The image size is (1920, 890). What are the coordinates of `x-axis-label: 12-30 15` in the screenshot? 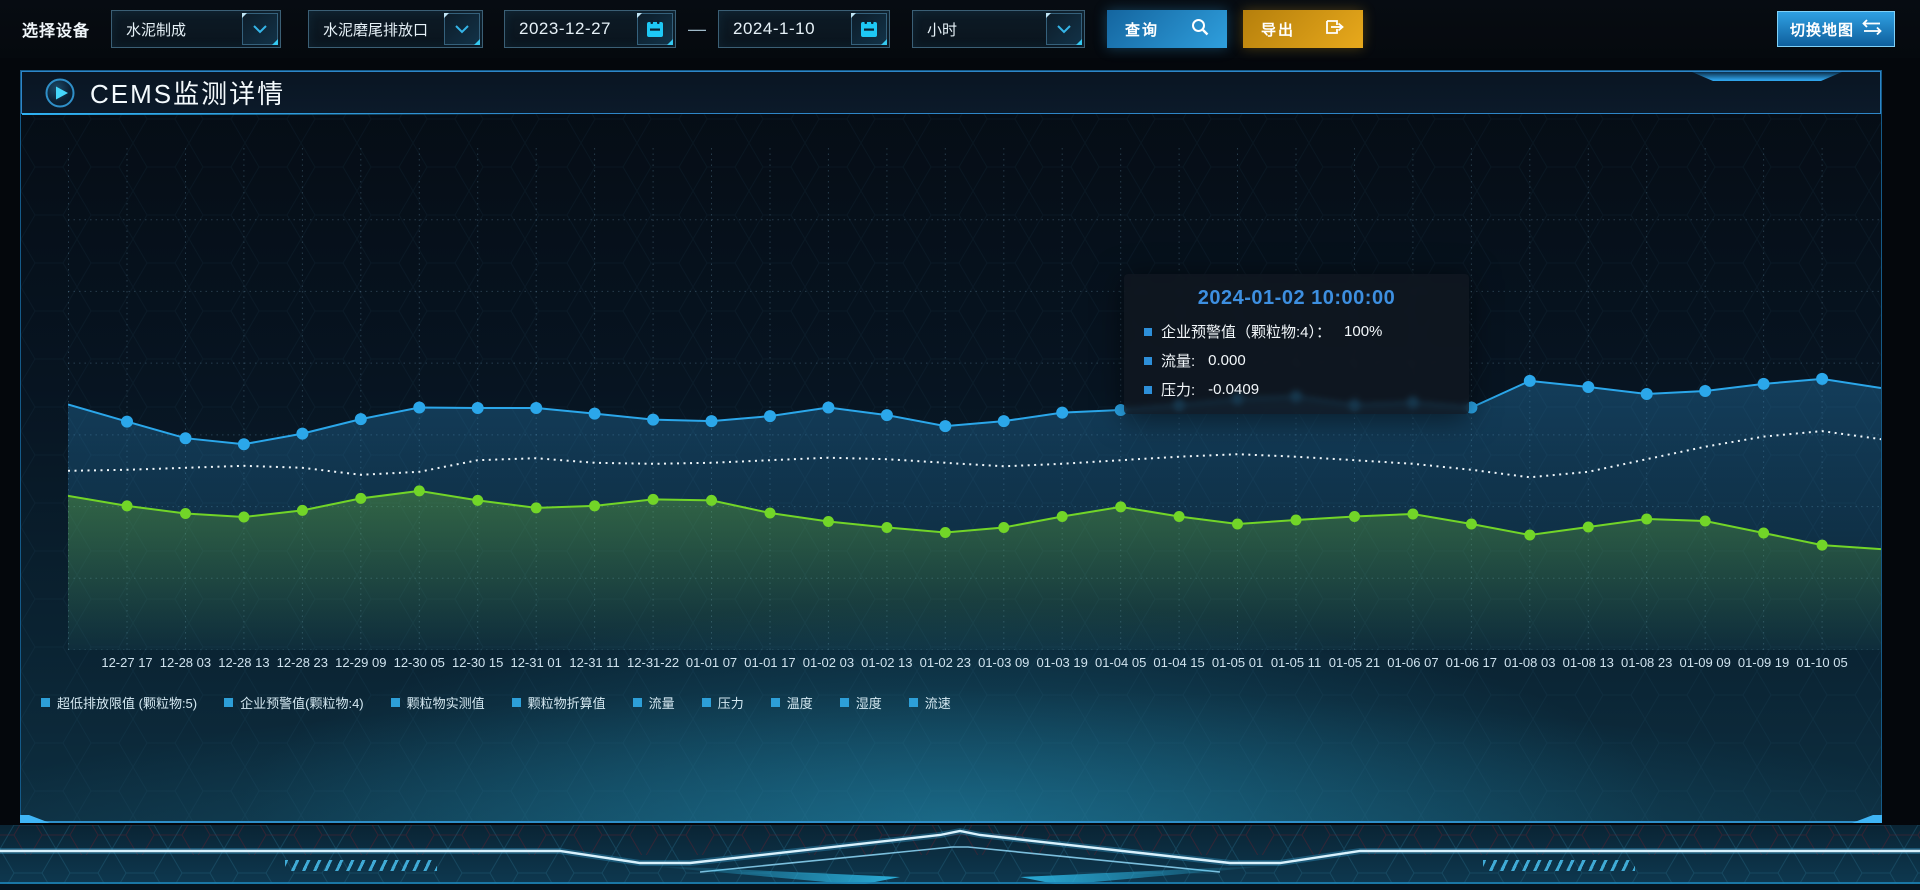 It's located at (478, 662).